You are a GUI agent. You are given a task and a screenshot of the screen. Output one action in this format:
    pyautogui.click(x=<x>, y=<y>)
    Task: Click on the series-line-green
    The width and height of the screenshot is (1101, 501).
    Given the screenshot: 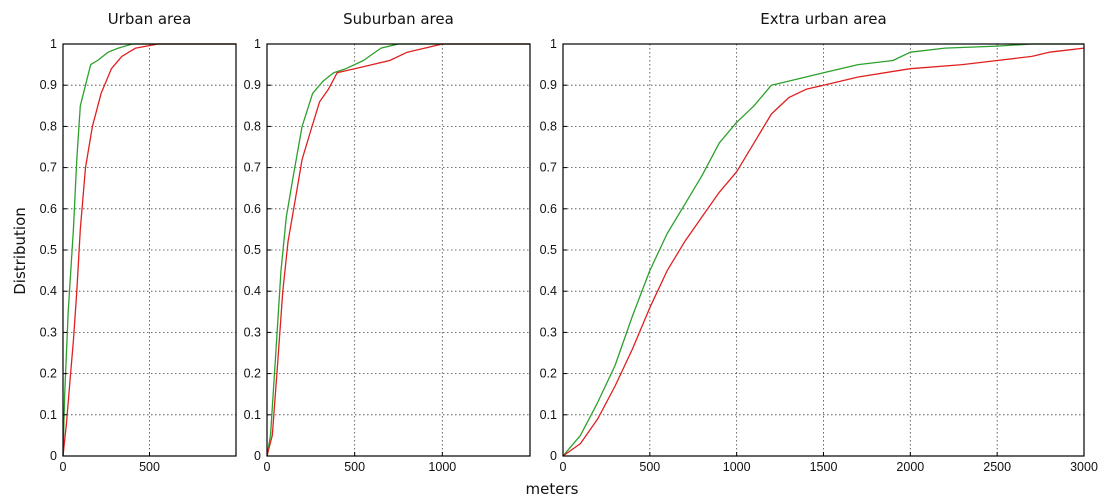 What is the action you would take?
    pyautogui.click(x=149, y=250)
    